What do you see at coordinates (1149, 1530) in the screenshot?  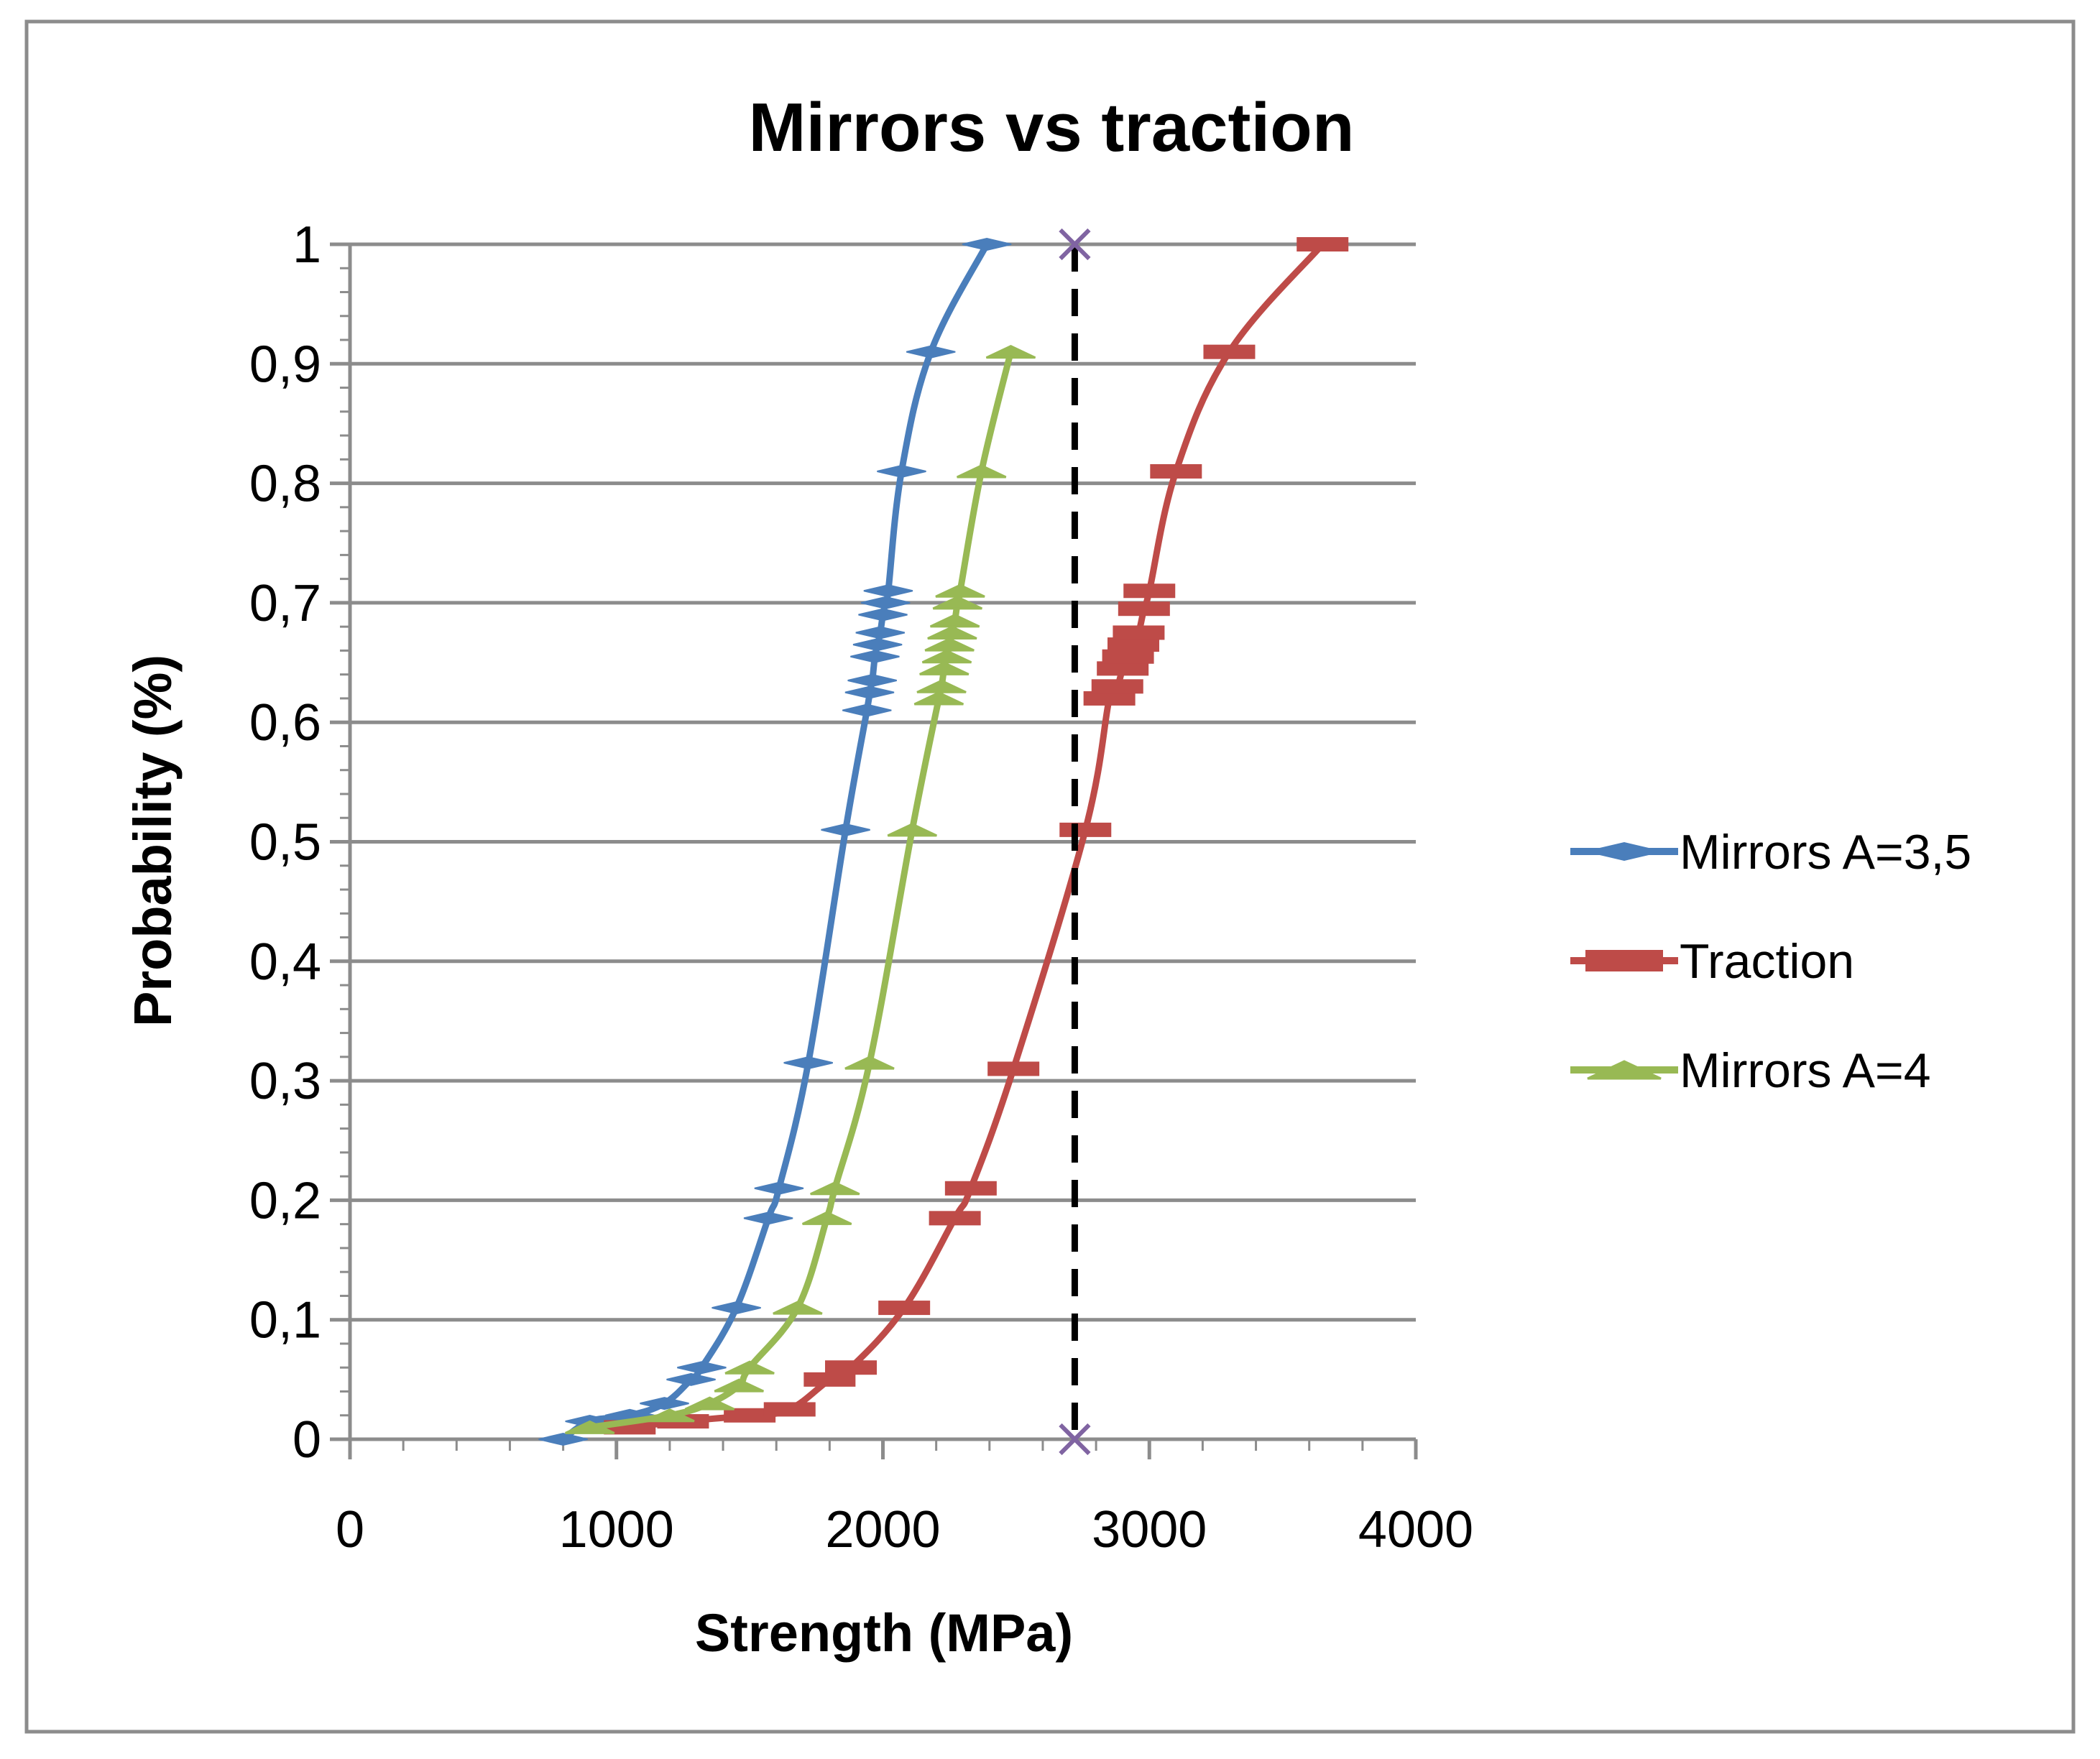 I see `x-tick-label: 3000` at bounding box center [1149, 1530].